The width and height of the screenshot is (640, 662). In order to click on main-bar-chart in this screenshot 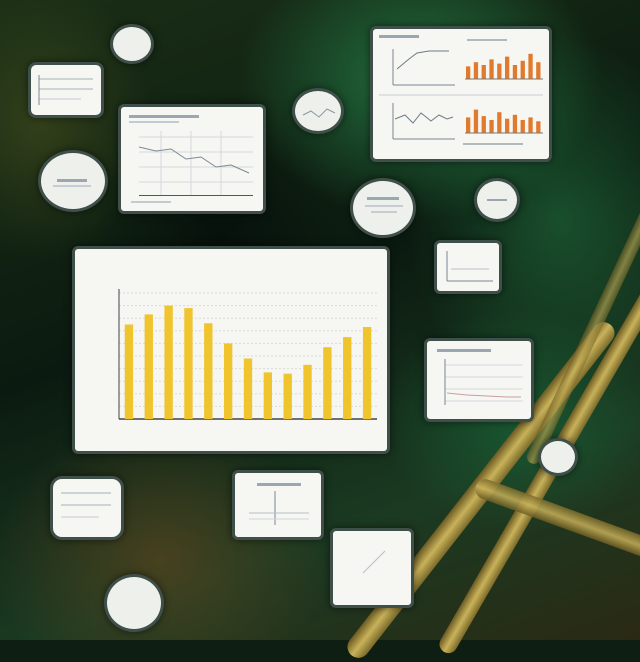, I will do `click(247, 354)`.